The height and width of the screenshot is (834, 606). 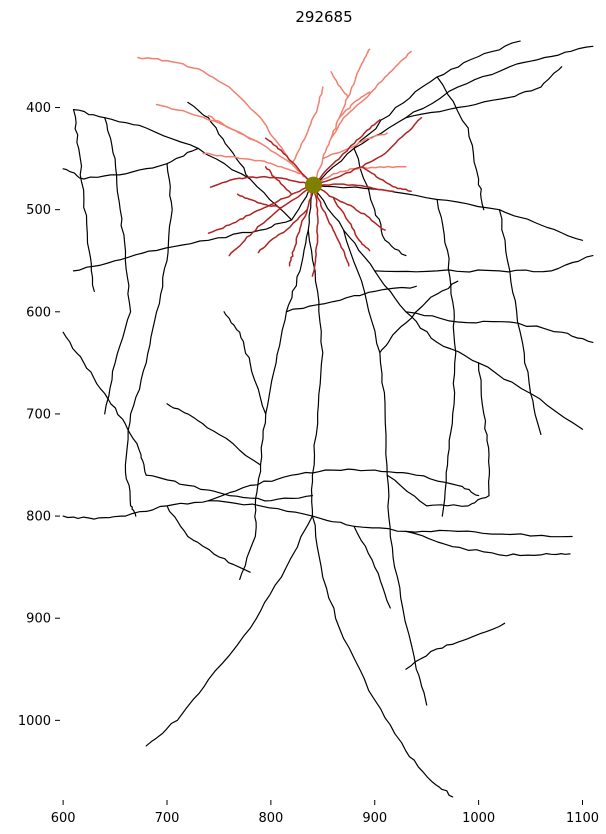 What do you see at coordinates (38, 312) in the screenshot?
I see `y-tick-label: 600` at bounding box center [38, 312].